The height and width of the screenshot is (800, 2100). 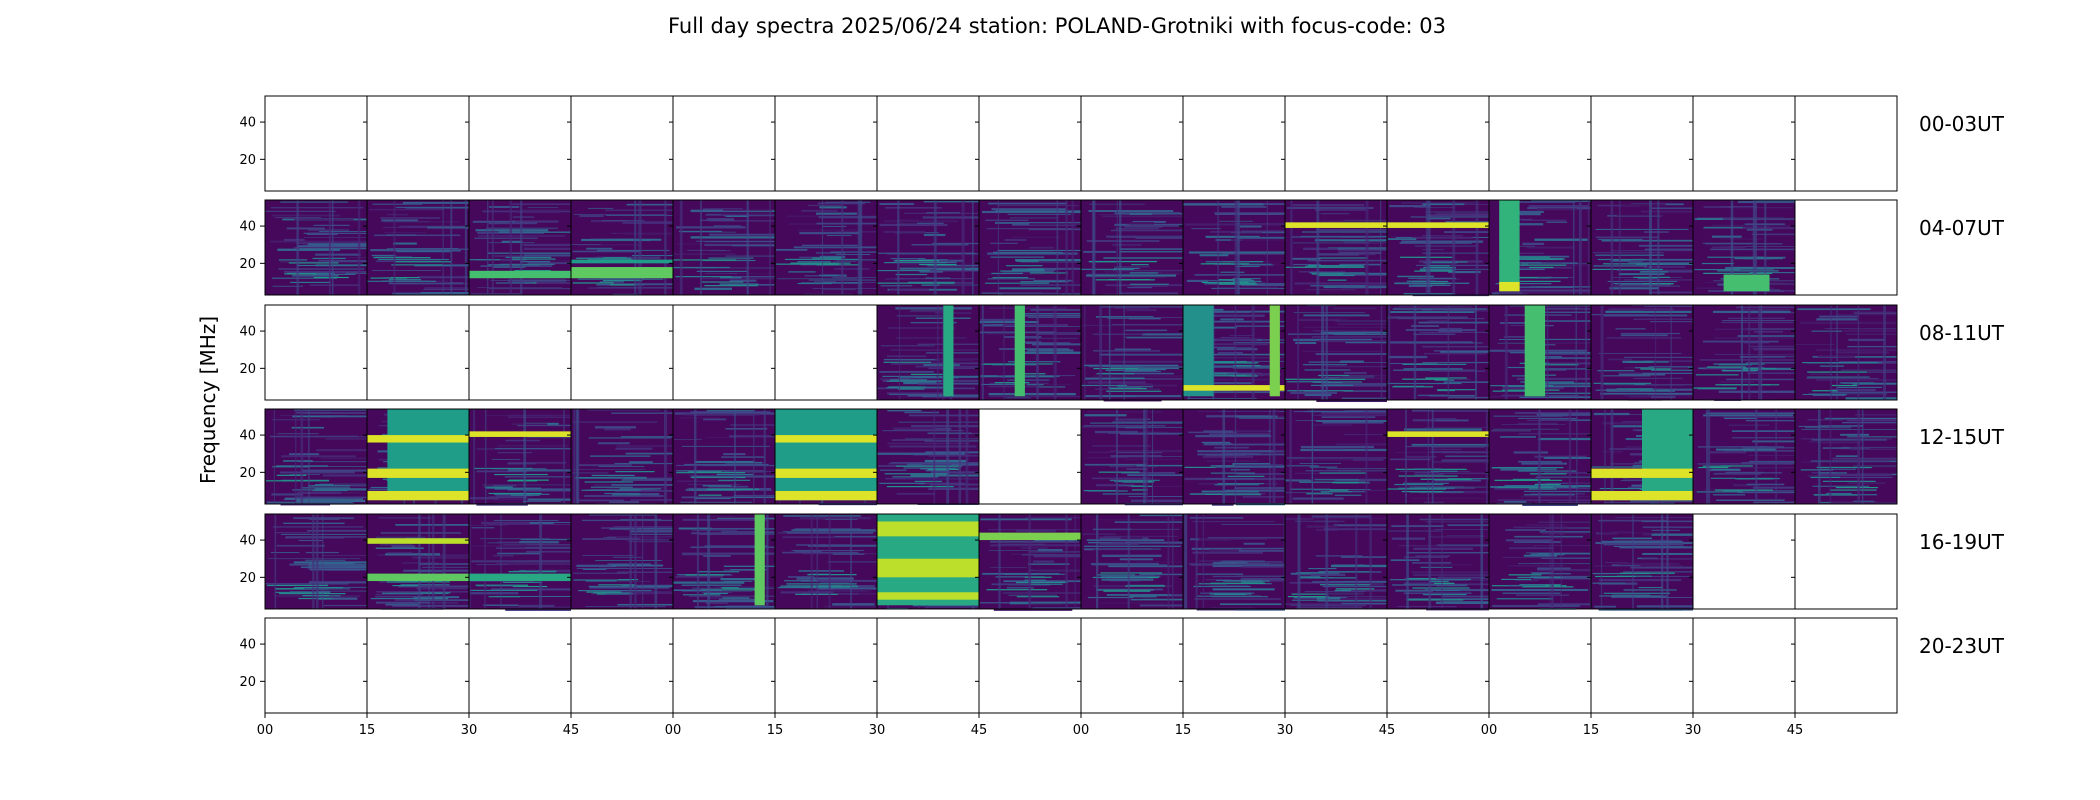 I want to click on x-tick-label: 45, so click(x=1795, y=730).